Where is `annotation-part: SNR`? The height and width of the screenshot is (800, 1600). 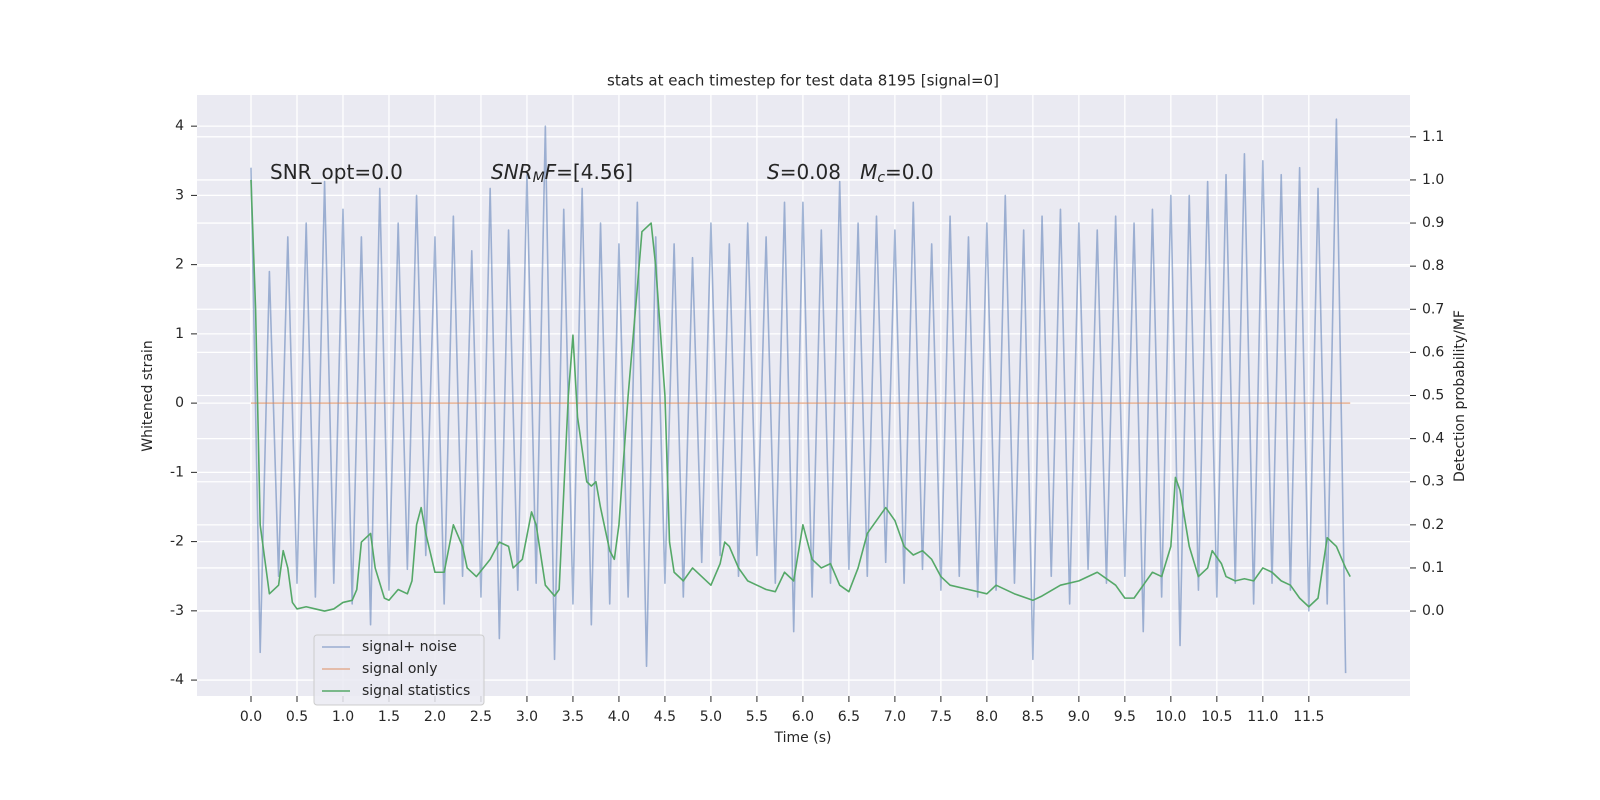 annotation-part: SNR is located at coordinates (512, 172).